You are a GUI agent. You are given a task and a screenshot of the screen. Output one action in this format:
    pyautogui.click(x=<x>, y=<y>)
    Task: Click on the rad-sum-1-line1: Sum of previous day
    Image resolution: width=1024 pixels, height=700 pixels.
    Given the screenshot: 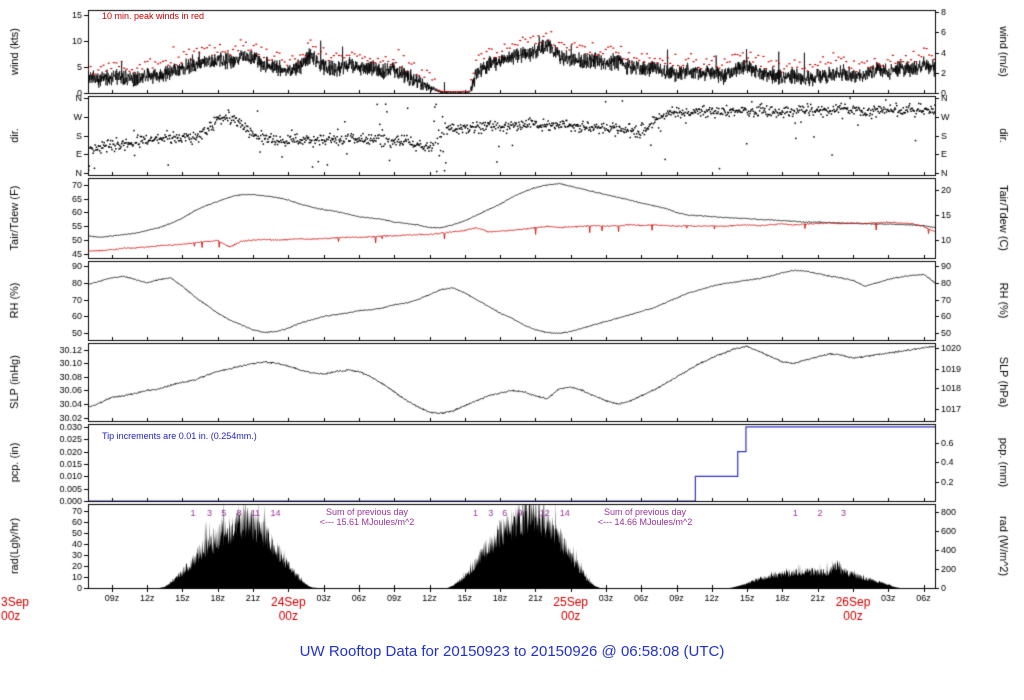 What is the action you would take?
    pyautogui.click(x=367, y=512)
    